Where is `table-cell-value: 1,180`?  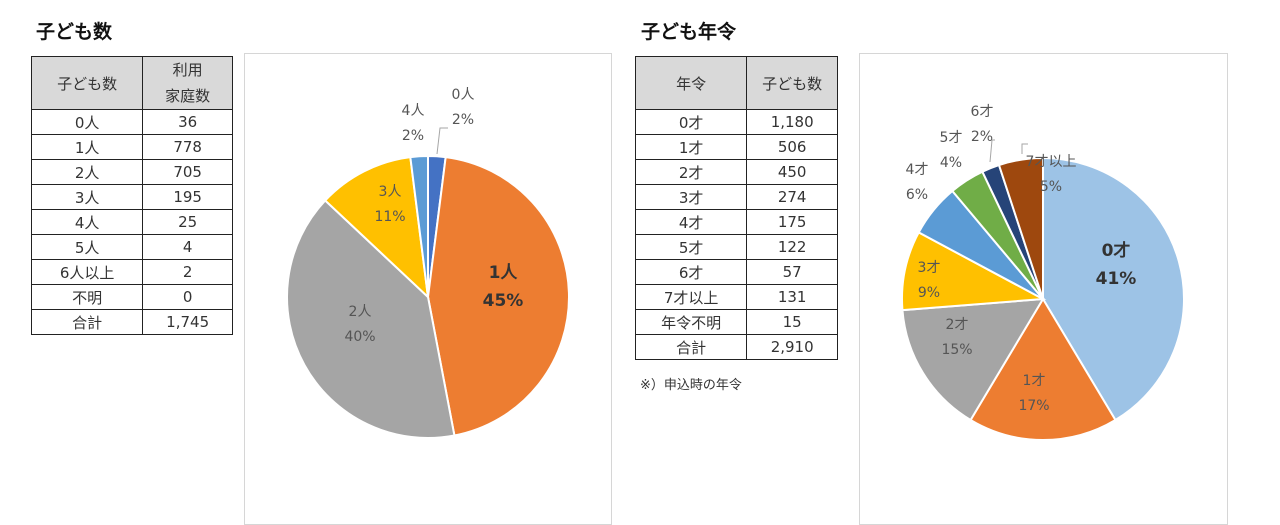 table-cell-value: 1,180 is located at coordinates (792, 122).